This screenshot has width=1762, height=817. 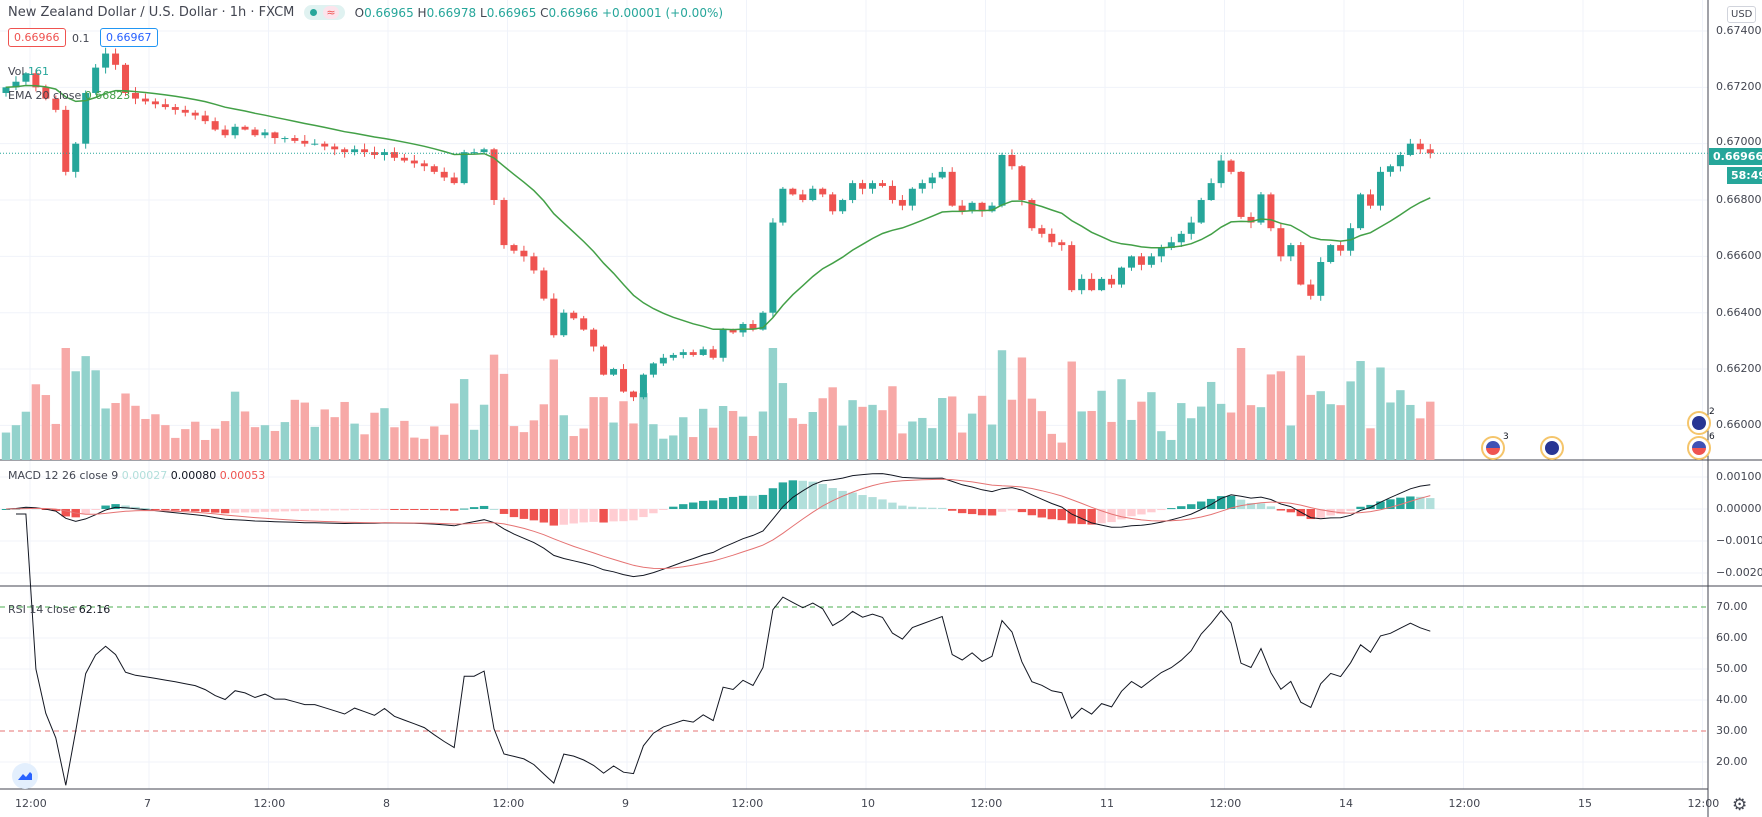 What do you see at coordinates (1744, 175) in the screenshot?
I see `countdown-label: 58:49` at bounding box center [1744, 175].